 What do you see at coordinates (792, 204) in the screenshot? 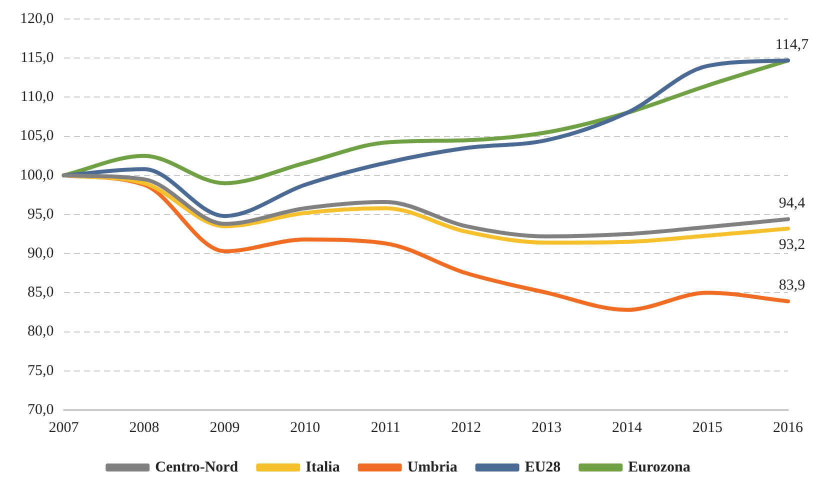
I see `data-label: 94,4` at bounding box center [792, 204].